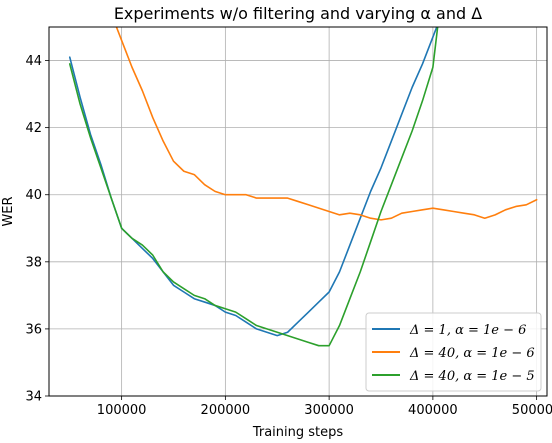  What do you see at coordinates (298, 432) in the screenshot?
I see `x-axis-label: Training steps` at bounding box center [298, 432].